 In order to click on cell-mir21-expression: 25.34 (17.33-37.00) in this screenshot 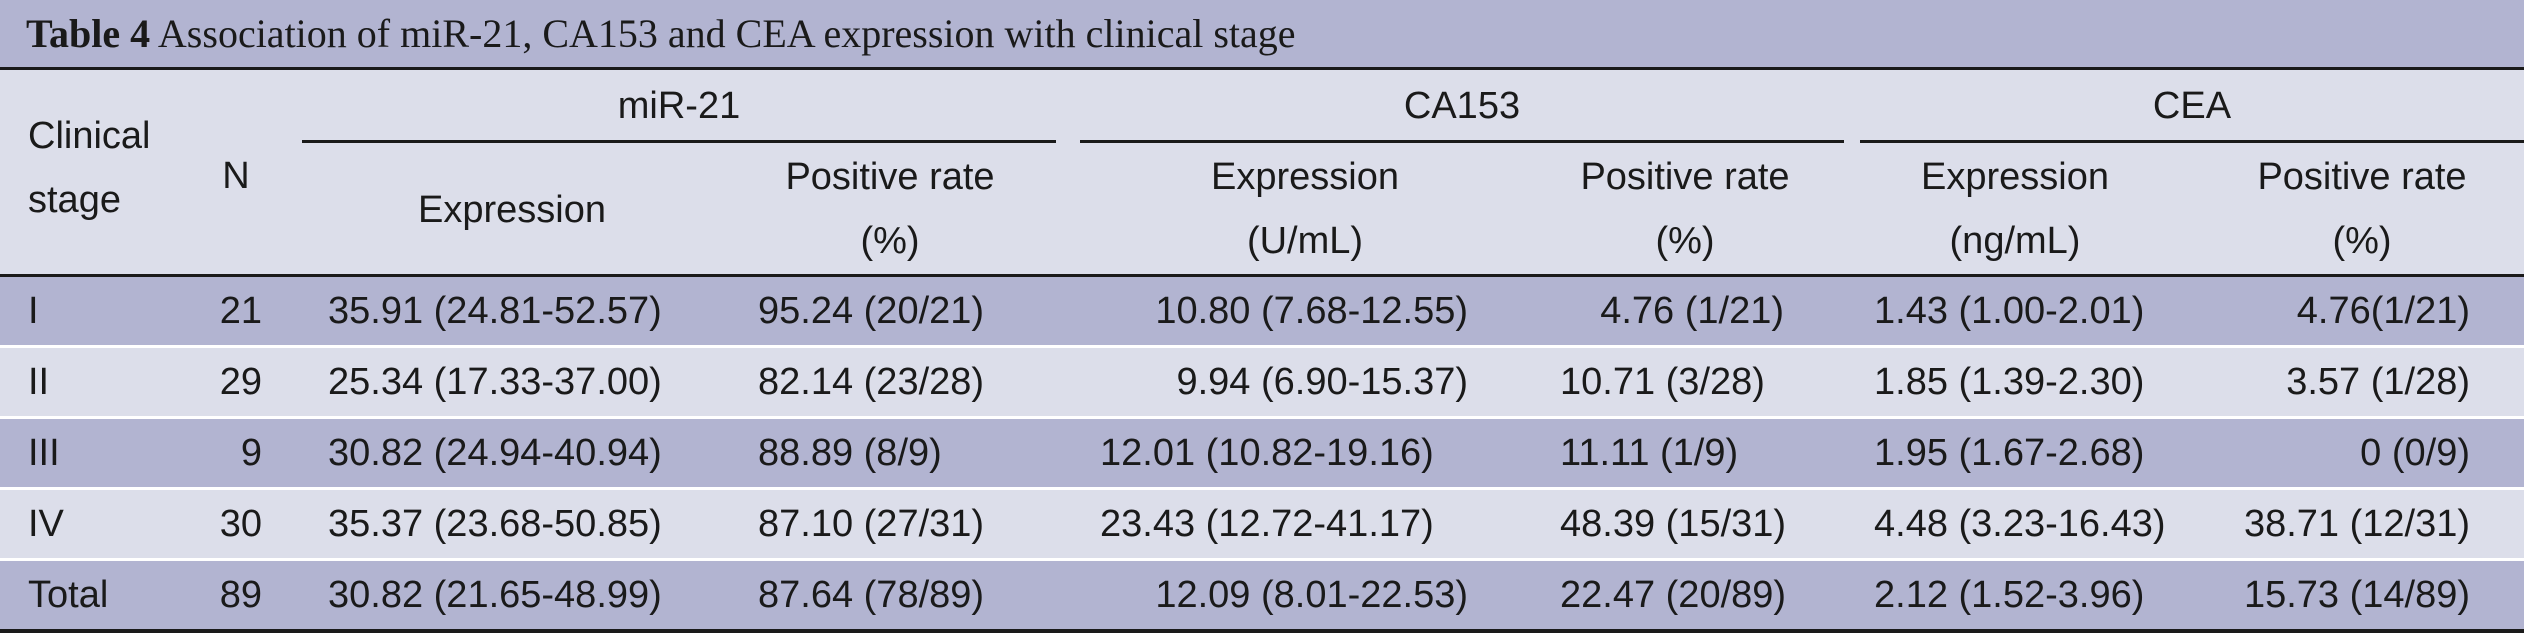, I will do `click(495, 382)`.